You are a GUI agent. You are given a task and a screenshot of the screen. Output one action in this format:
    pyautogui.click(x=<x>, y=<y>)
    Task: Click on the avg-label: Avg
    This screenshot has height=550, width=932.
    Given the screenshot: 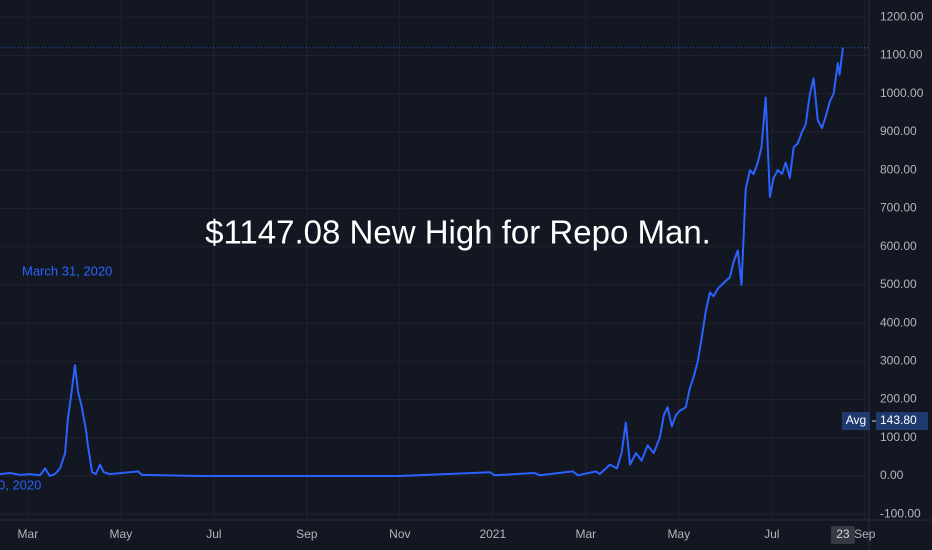 What is the action you would take?
    pyautogui.click(x=856, y=420)
    